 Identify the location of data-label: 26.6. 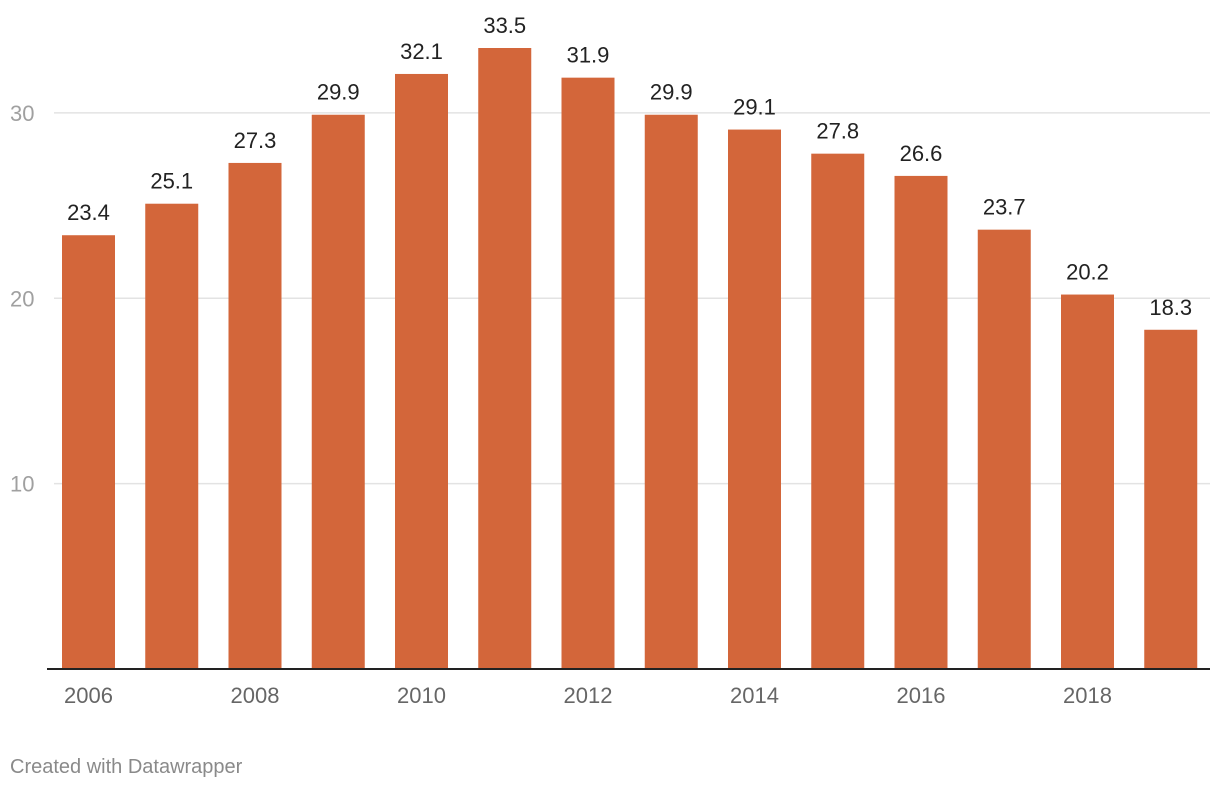
(921, 153).